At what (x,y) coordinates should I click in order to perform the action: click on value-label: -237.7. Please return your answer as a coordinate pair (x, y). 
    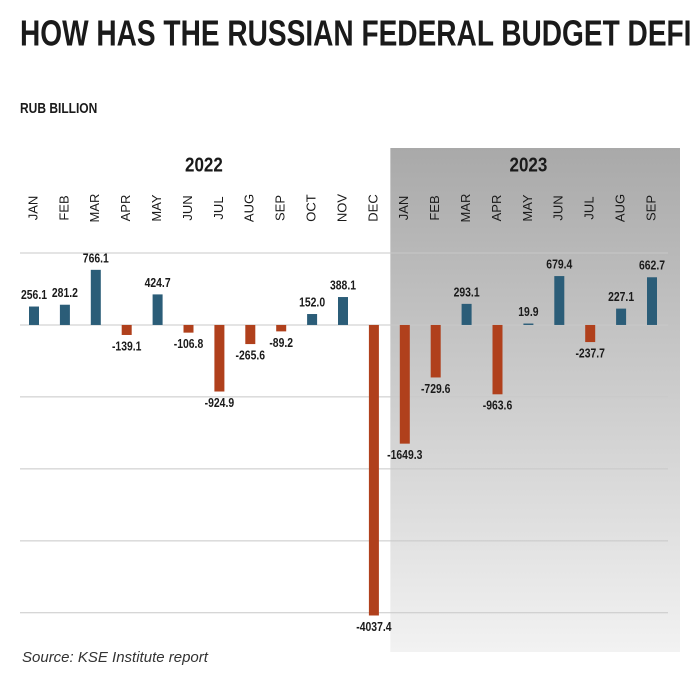
    Looking at the image, I should click on (590, 353).